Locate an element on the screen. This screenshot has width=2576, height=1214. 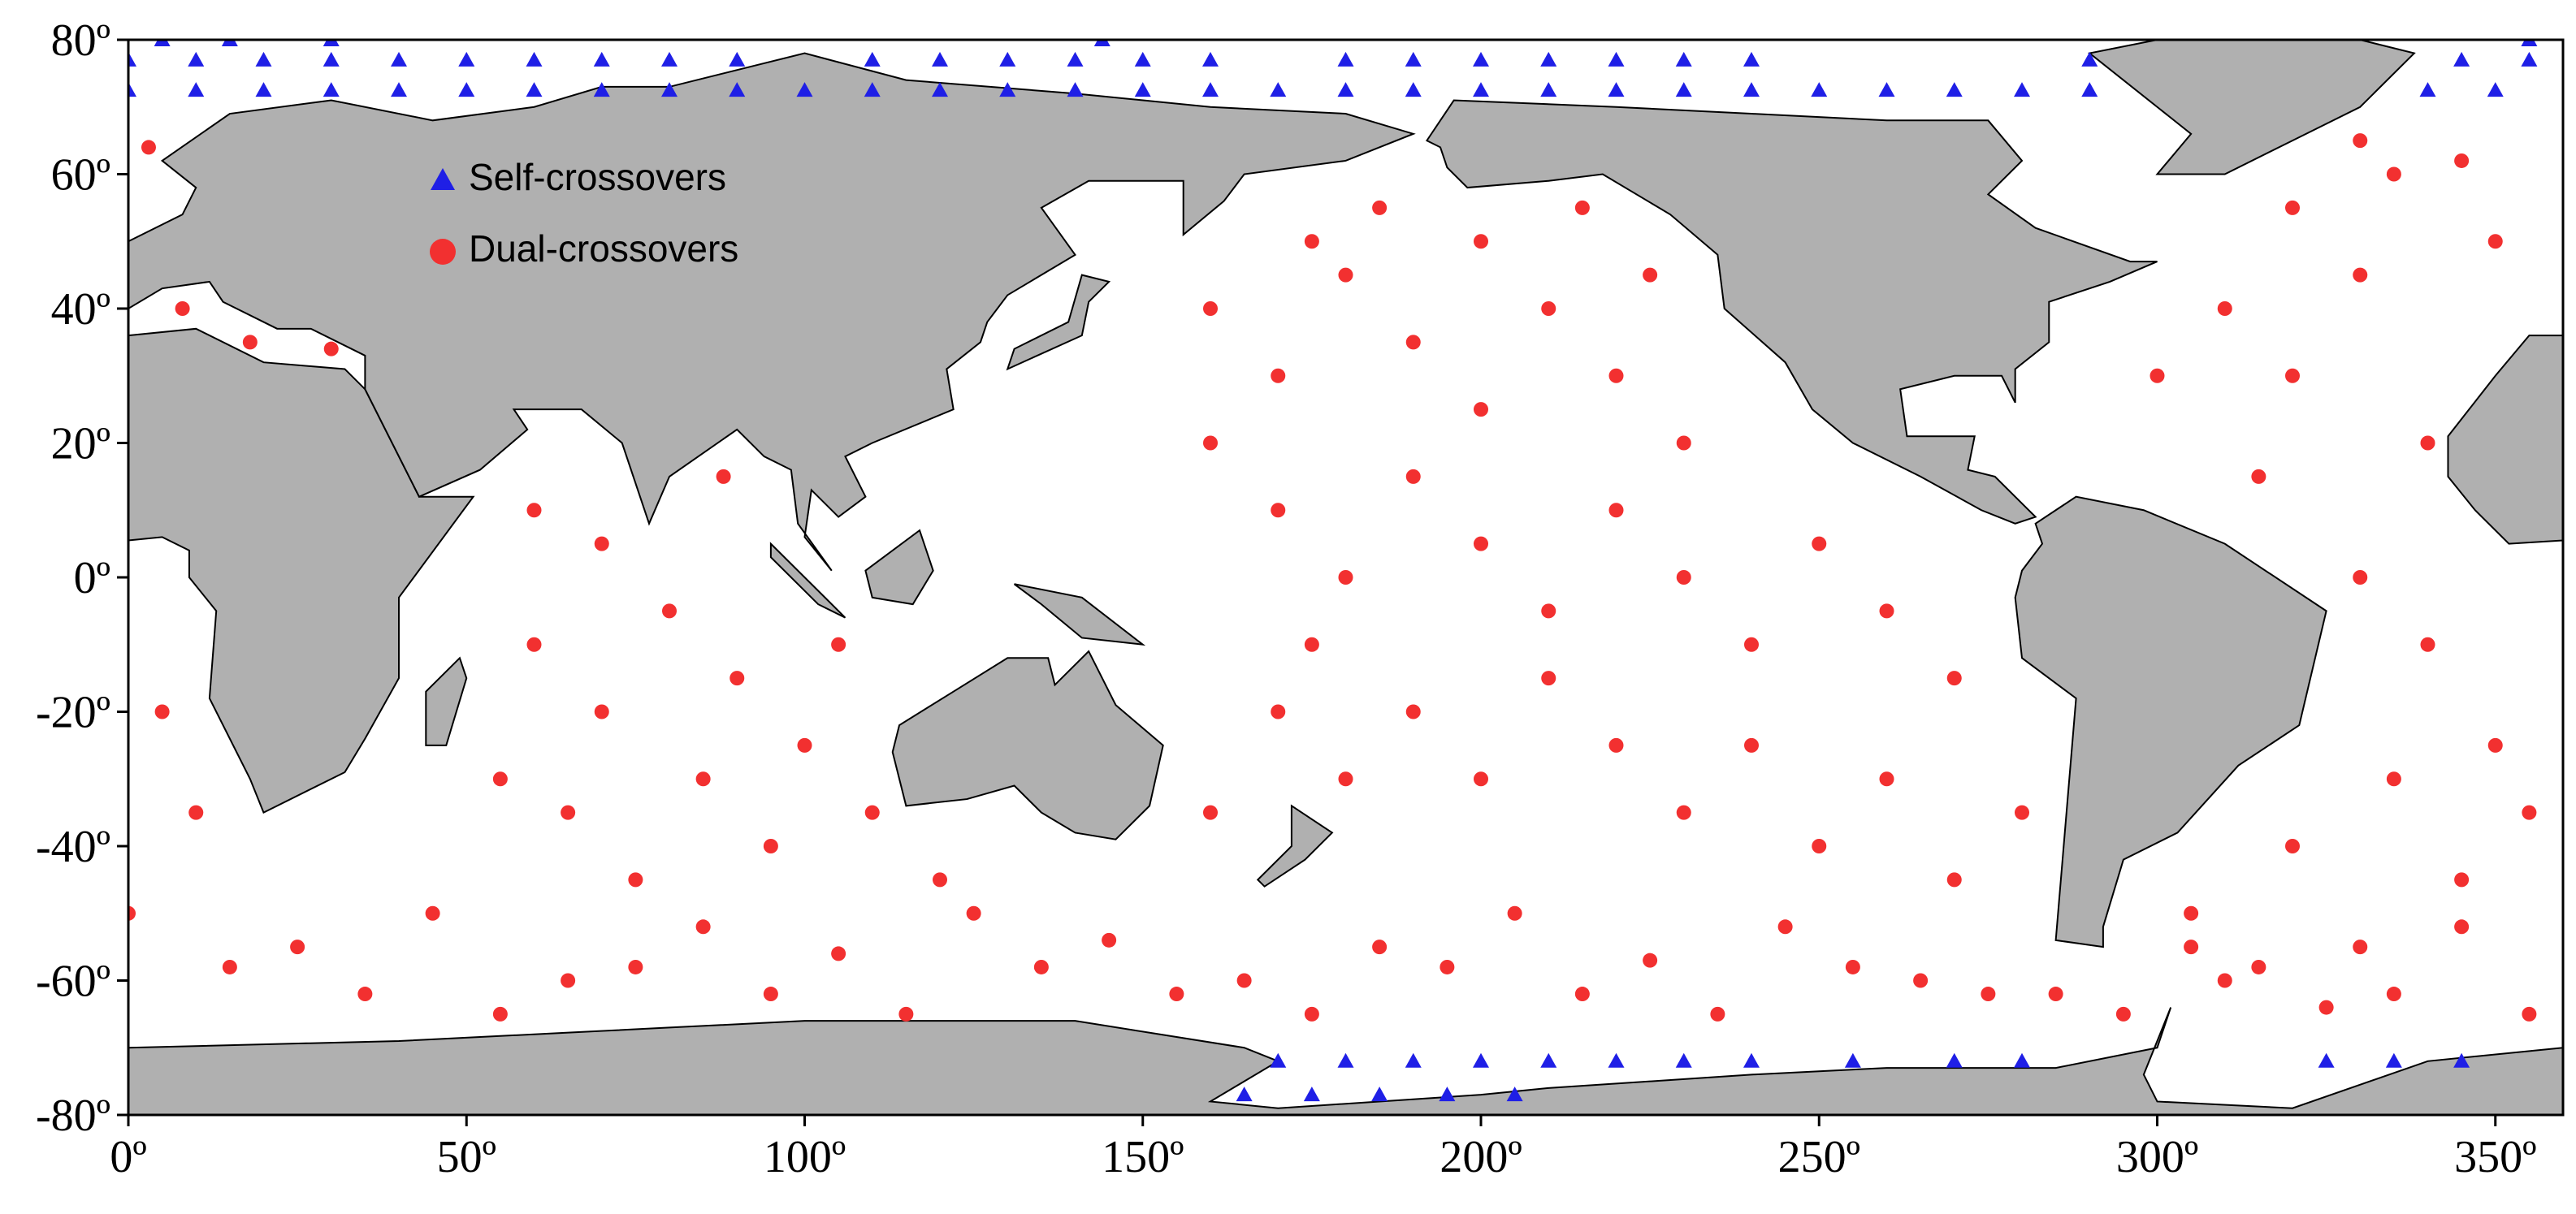
y-tick-label: -60º is located at coordinates (73, 982).